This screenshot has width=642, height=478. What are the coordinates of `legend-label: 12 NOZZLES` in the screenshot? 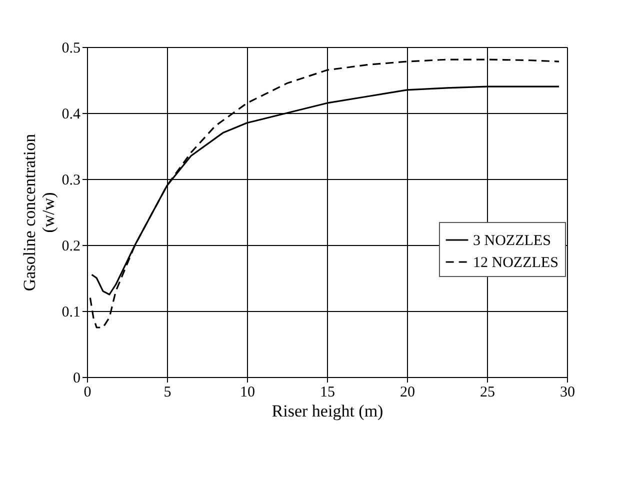 It's located at (515, 263).